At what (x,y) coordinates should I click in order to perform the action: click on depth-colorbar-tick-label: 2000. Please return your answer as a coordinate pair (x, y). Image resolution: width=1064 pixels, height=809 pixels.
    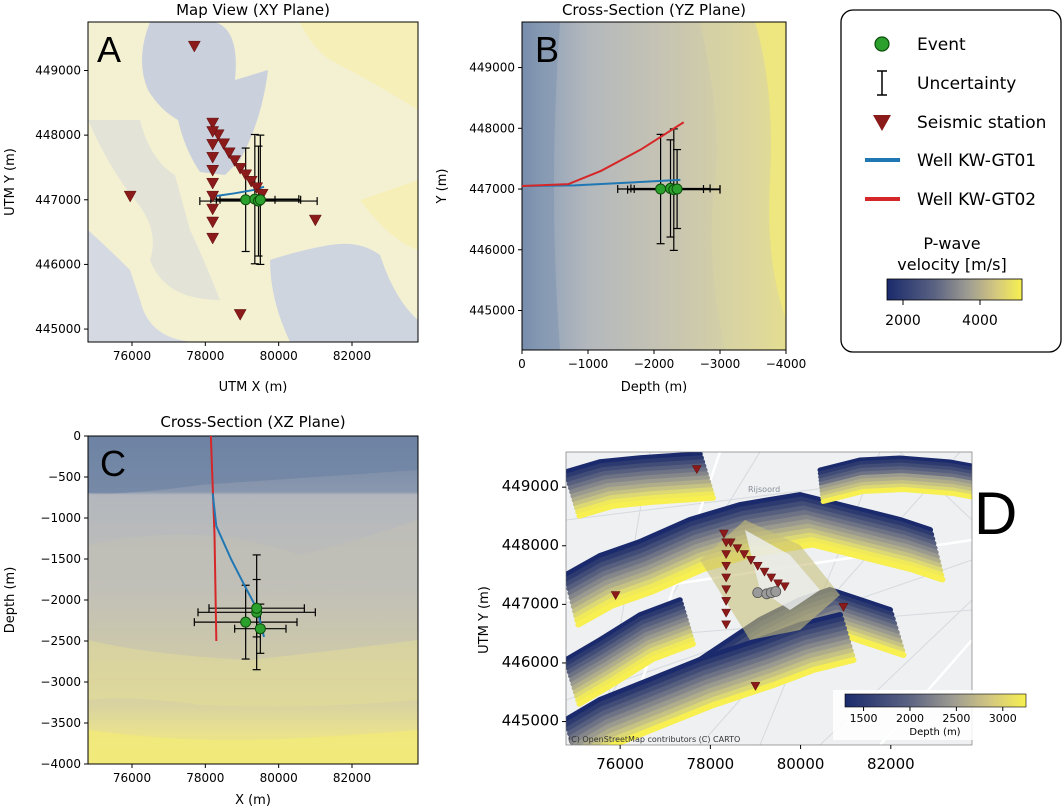
    Looking at the image, I should click on (910, 718).